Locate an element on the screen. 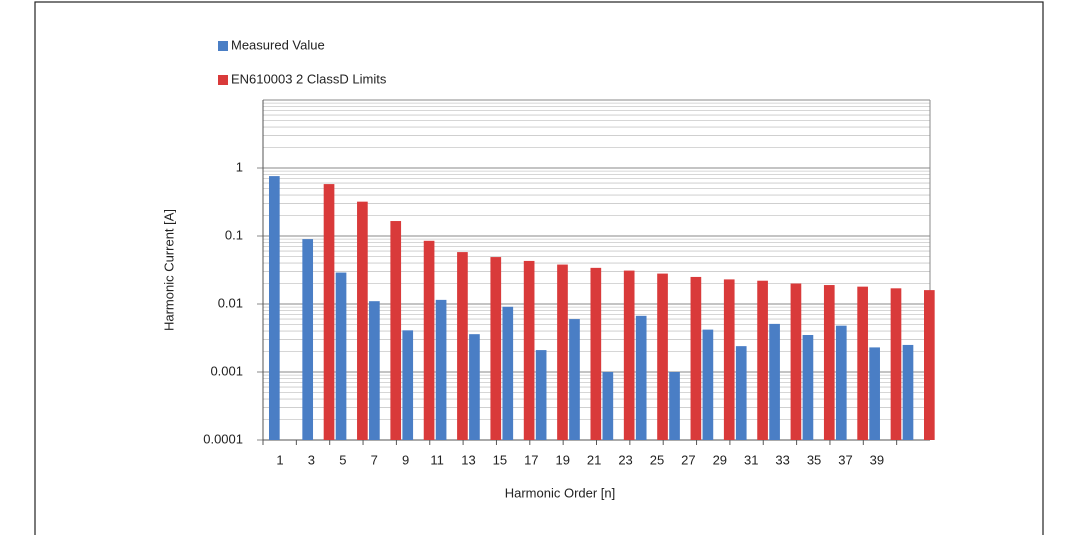 This screenshot has width=1080, height=535. x-tick-label: 39 is located at coordinates (877, 459).